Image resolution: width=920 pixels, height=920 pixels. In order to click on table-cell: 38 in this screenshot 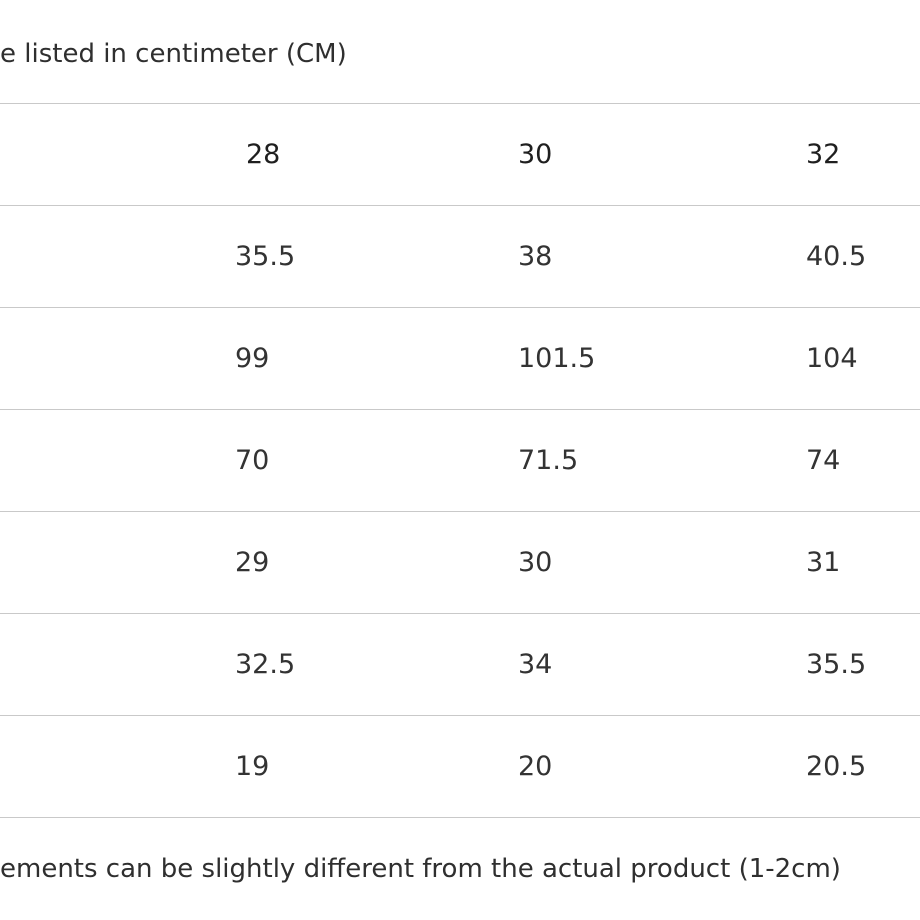, I will do `click(536, 256)`.